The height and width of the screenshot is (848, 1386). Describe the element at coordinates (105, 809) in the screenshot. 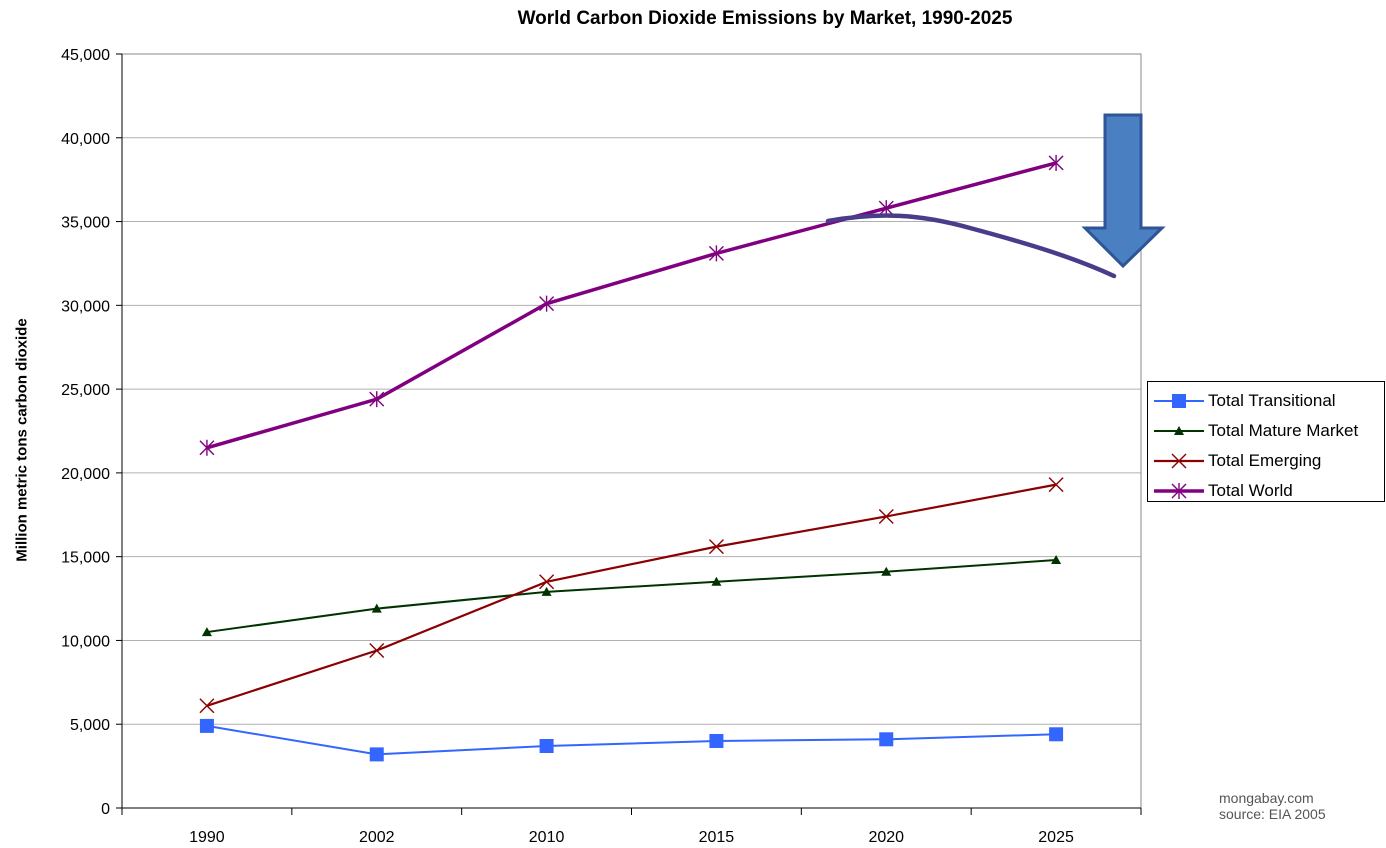

I see `y-tick-label: 0` at that location.